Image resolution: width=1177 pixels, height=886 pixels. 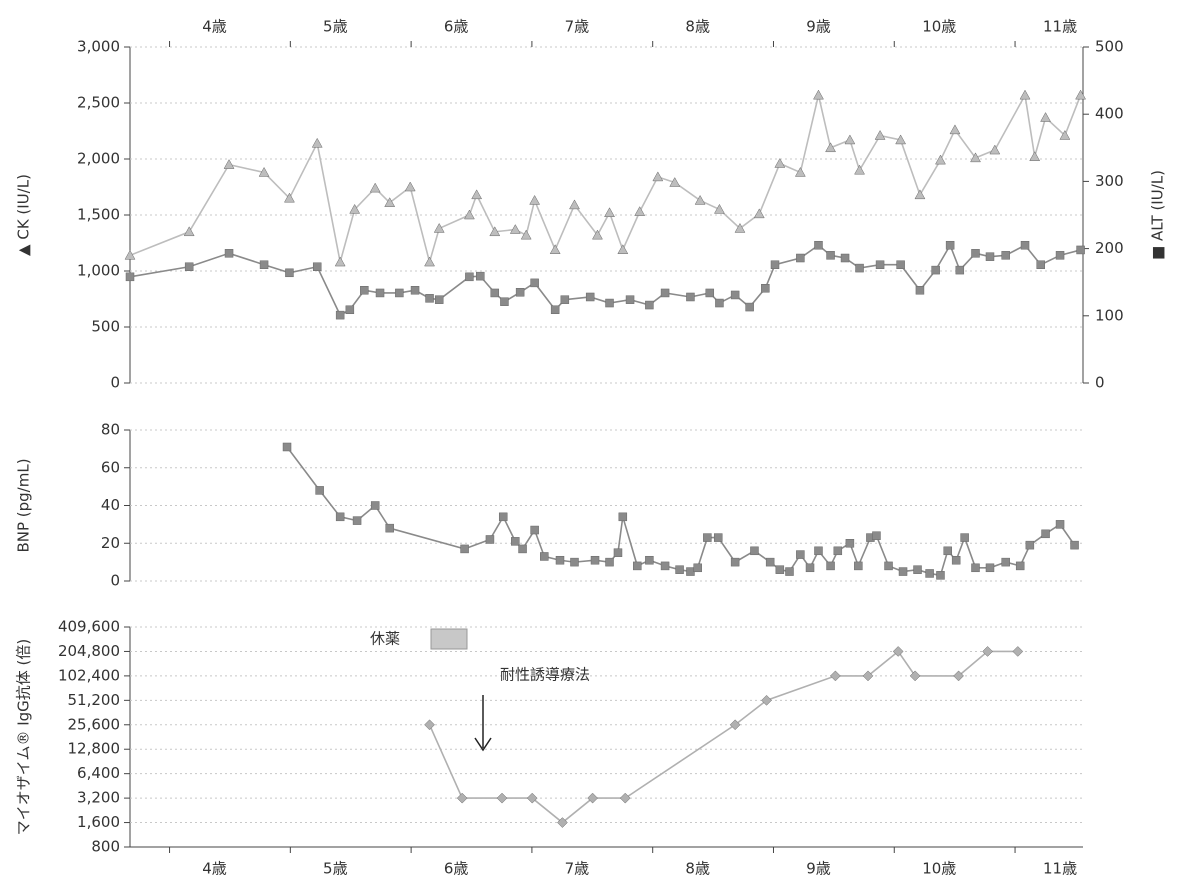 What do you see at coordinates (1109, 47) in the screenshot?
I see `y2-tick-label: 500` at bounding box center [1109, 47].